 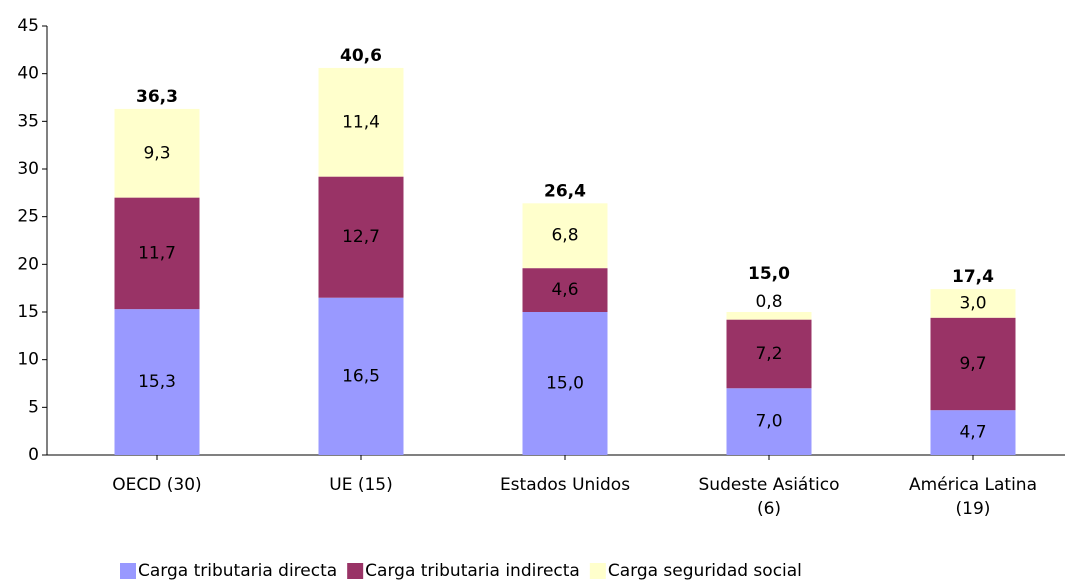 What do you see at coordinates (28, 121) in the screenshot?
I see `y-tick-label: 35` at bounding box center [28, 121].